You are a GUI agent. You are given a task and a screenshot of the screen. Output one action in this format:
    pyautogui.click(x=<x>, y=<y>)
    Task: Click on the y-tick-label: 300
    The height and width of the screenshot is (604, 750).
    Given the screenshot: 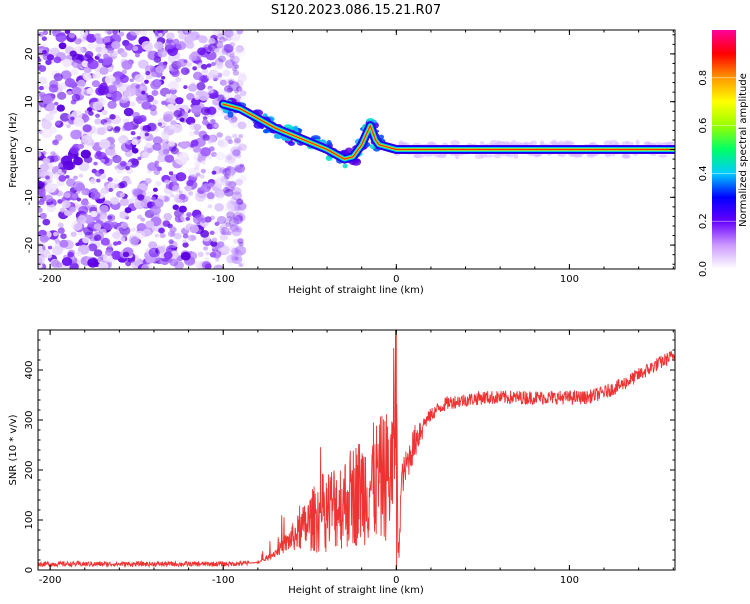 What is the action you would take?
    pyautogui.click(x=29, y=419)
    